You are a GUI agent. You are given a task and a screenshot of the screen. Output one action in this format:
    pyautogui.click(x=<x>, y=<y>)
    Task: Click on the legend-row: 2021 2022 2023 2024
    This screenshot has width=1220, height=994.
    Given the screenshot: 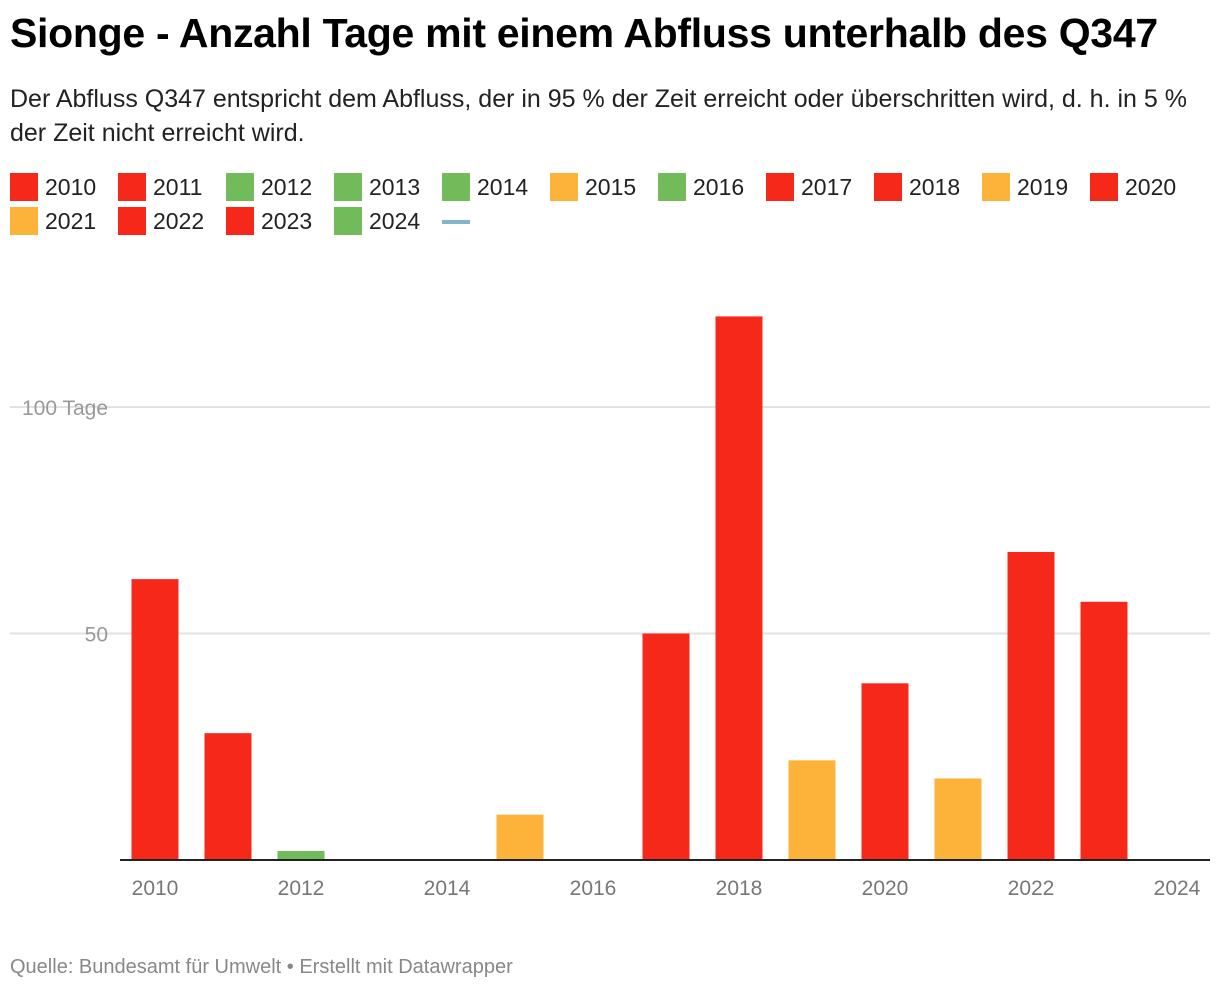 What is the action you would take?
    pyautogui.click(x=610, y=221)
    